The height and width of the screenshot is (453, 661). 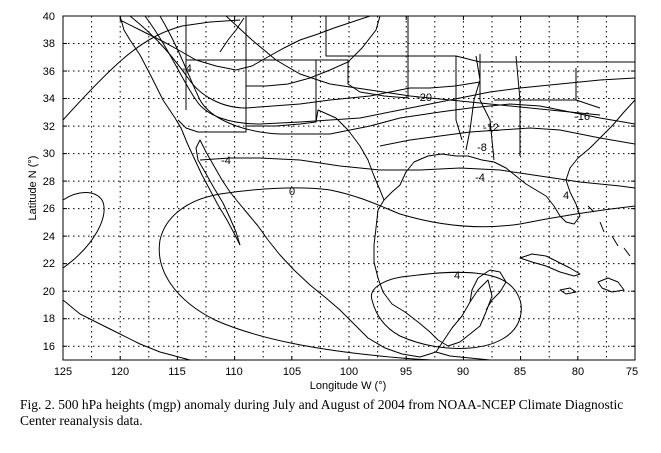 I want to click on contour-label: -12, so click(x=491, y=128).